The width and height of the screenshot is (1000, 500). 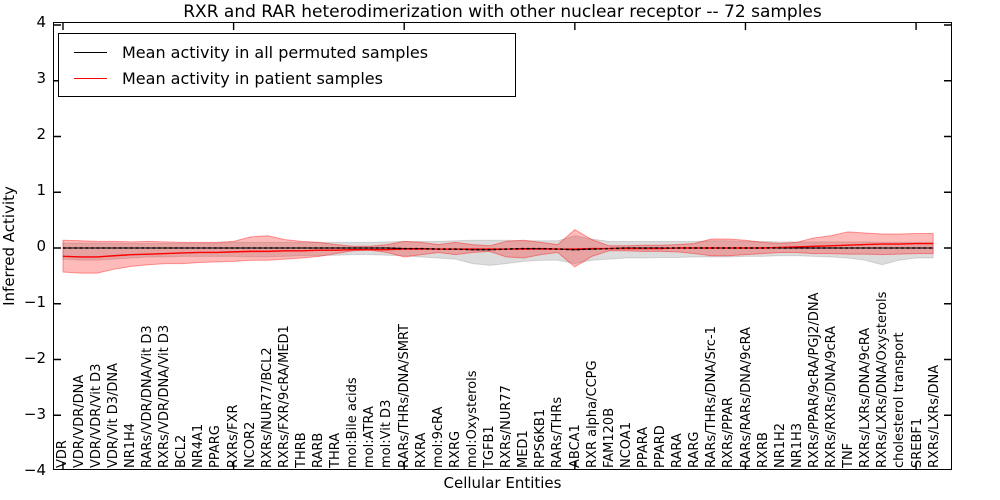 I want to click on x-category-label: SREBF1, so click(x=917, y=442).